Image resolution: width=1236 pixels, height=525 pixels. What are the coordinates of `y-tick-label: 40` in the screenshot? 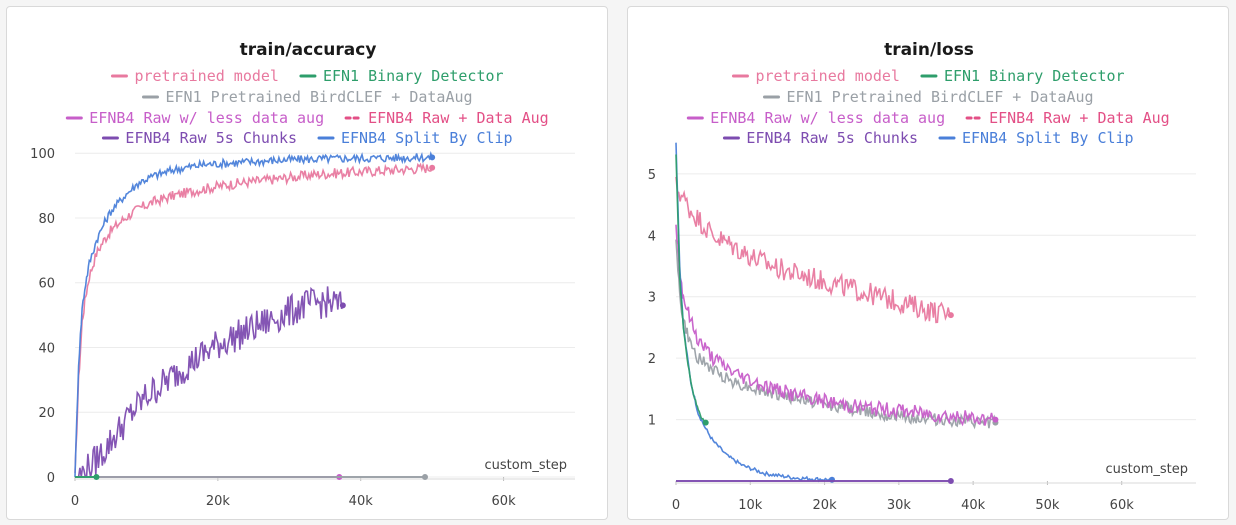 It's located at (46, 348).